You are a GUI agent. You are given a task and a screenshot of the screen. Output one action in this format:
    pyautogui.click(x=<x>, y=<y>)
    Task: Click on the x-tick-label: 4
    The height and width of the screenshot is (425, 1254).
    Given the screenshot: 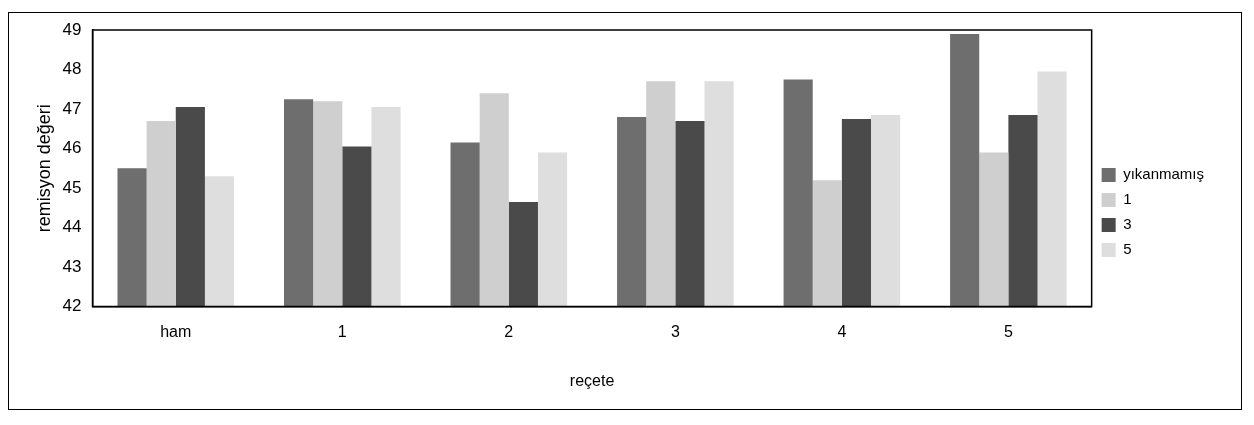 What is the action you would take?
    pyautogui.click(x=842, y=331)
    